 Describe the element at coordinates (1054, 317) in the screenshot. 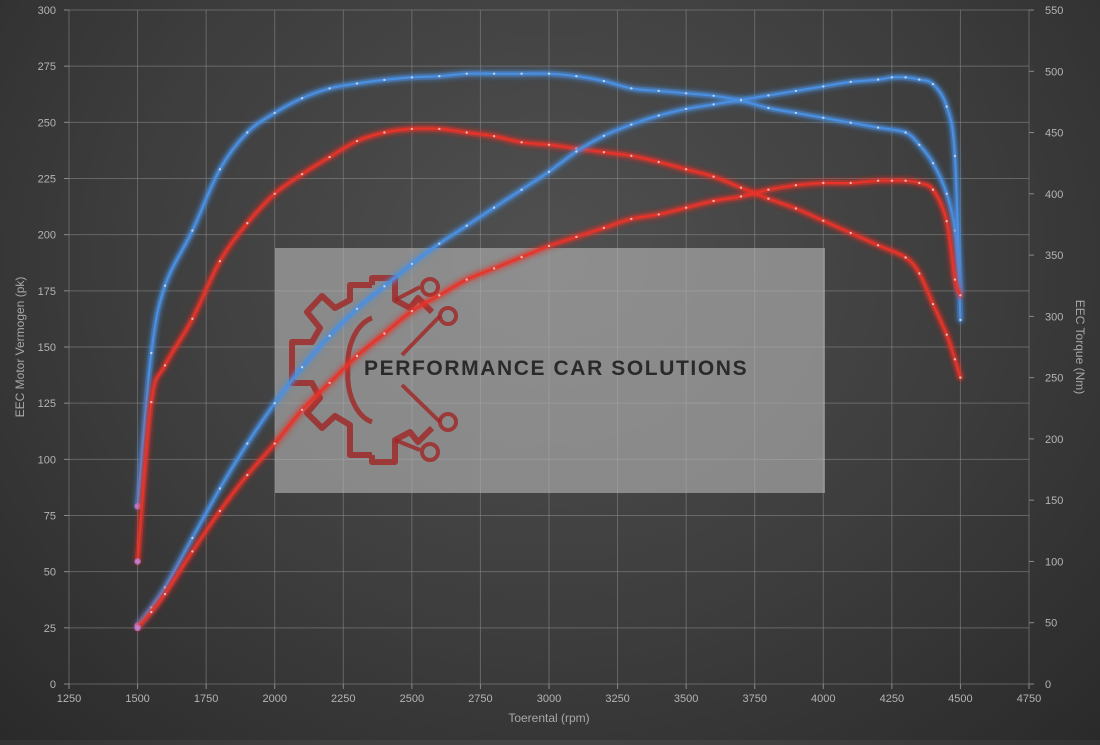

I see `y-right-tick-label-6: 300` at that location.